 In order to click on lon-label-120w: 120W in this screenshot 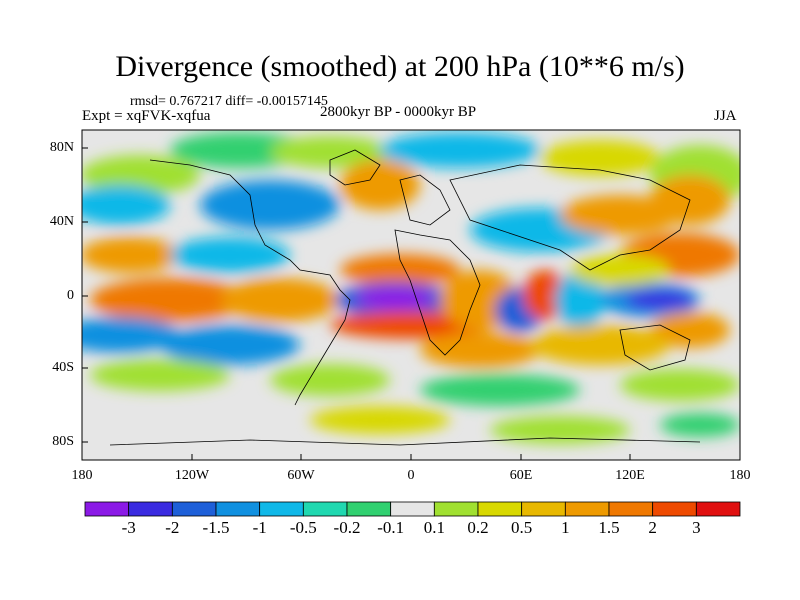, I will do `click(192, 475)`.